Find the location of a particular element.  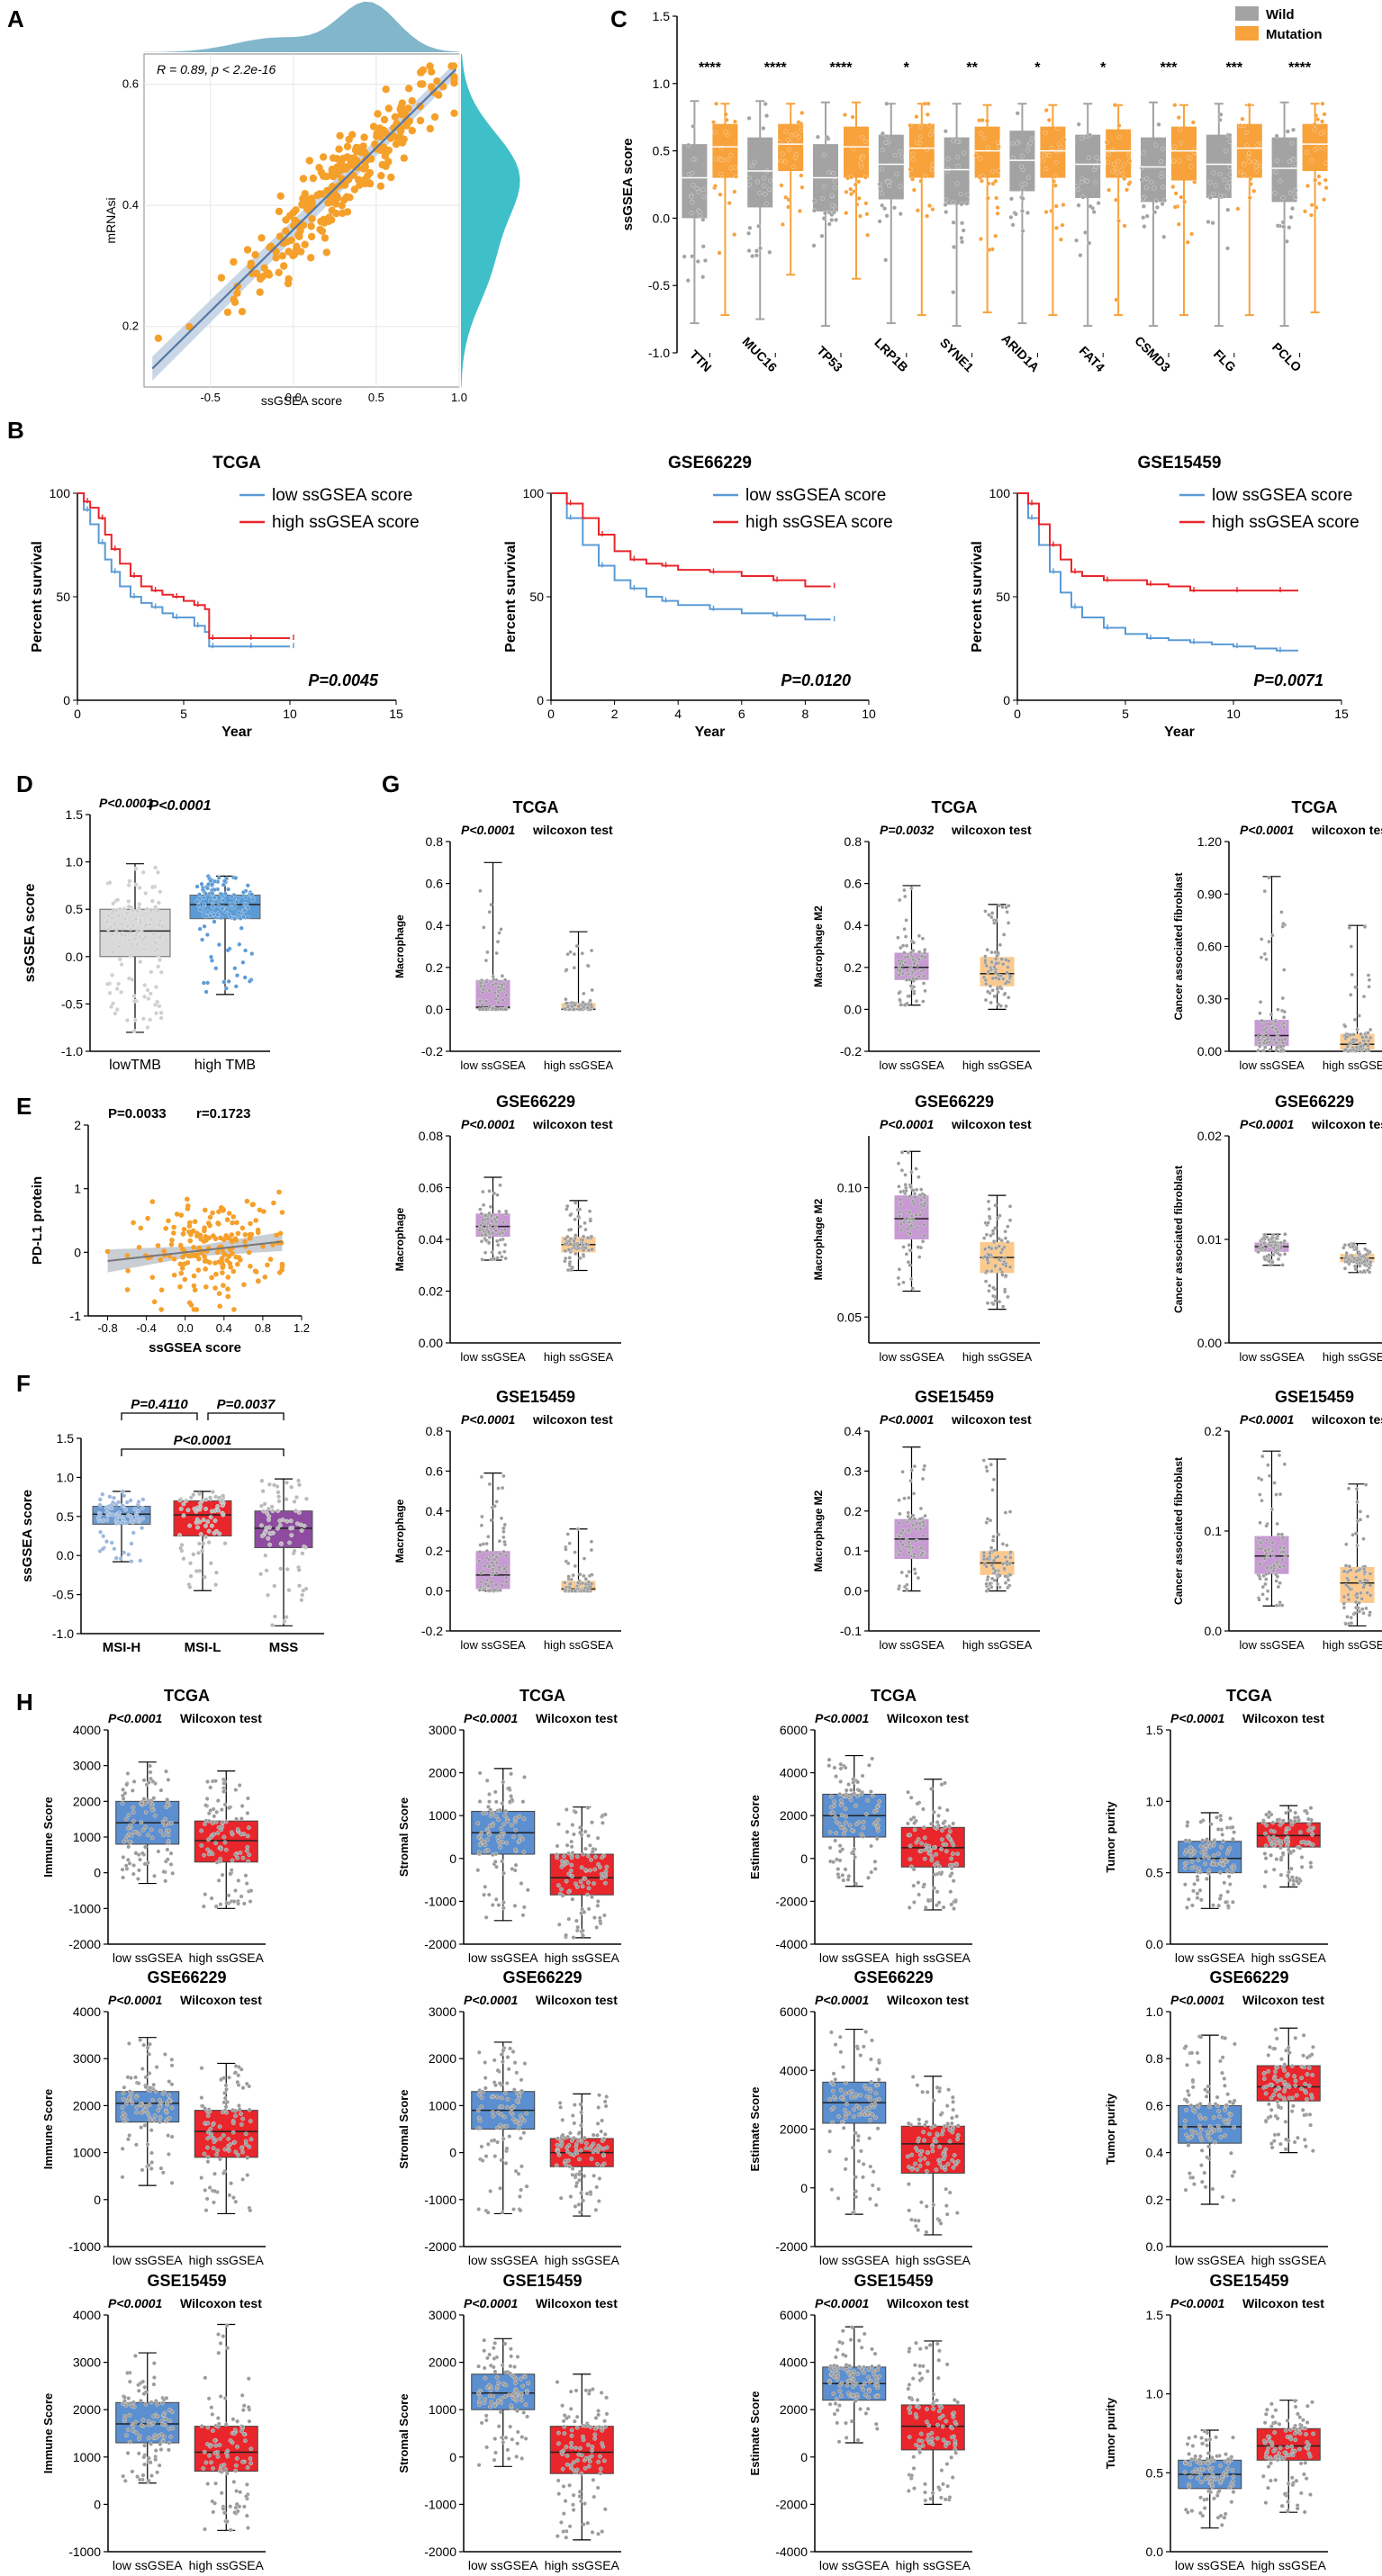

y-axis-label: Macrophage M2 is located at coordinates (818, 1239).